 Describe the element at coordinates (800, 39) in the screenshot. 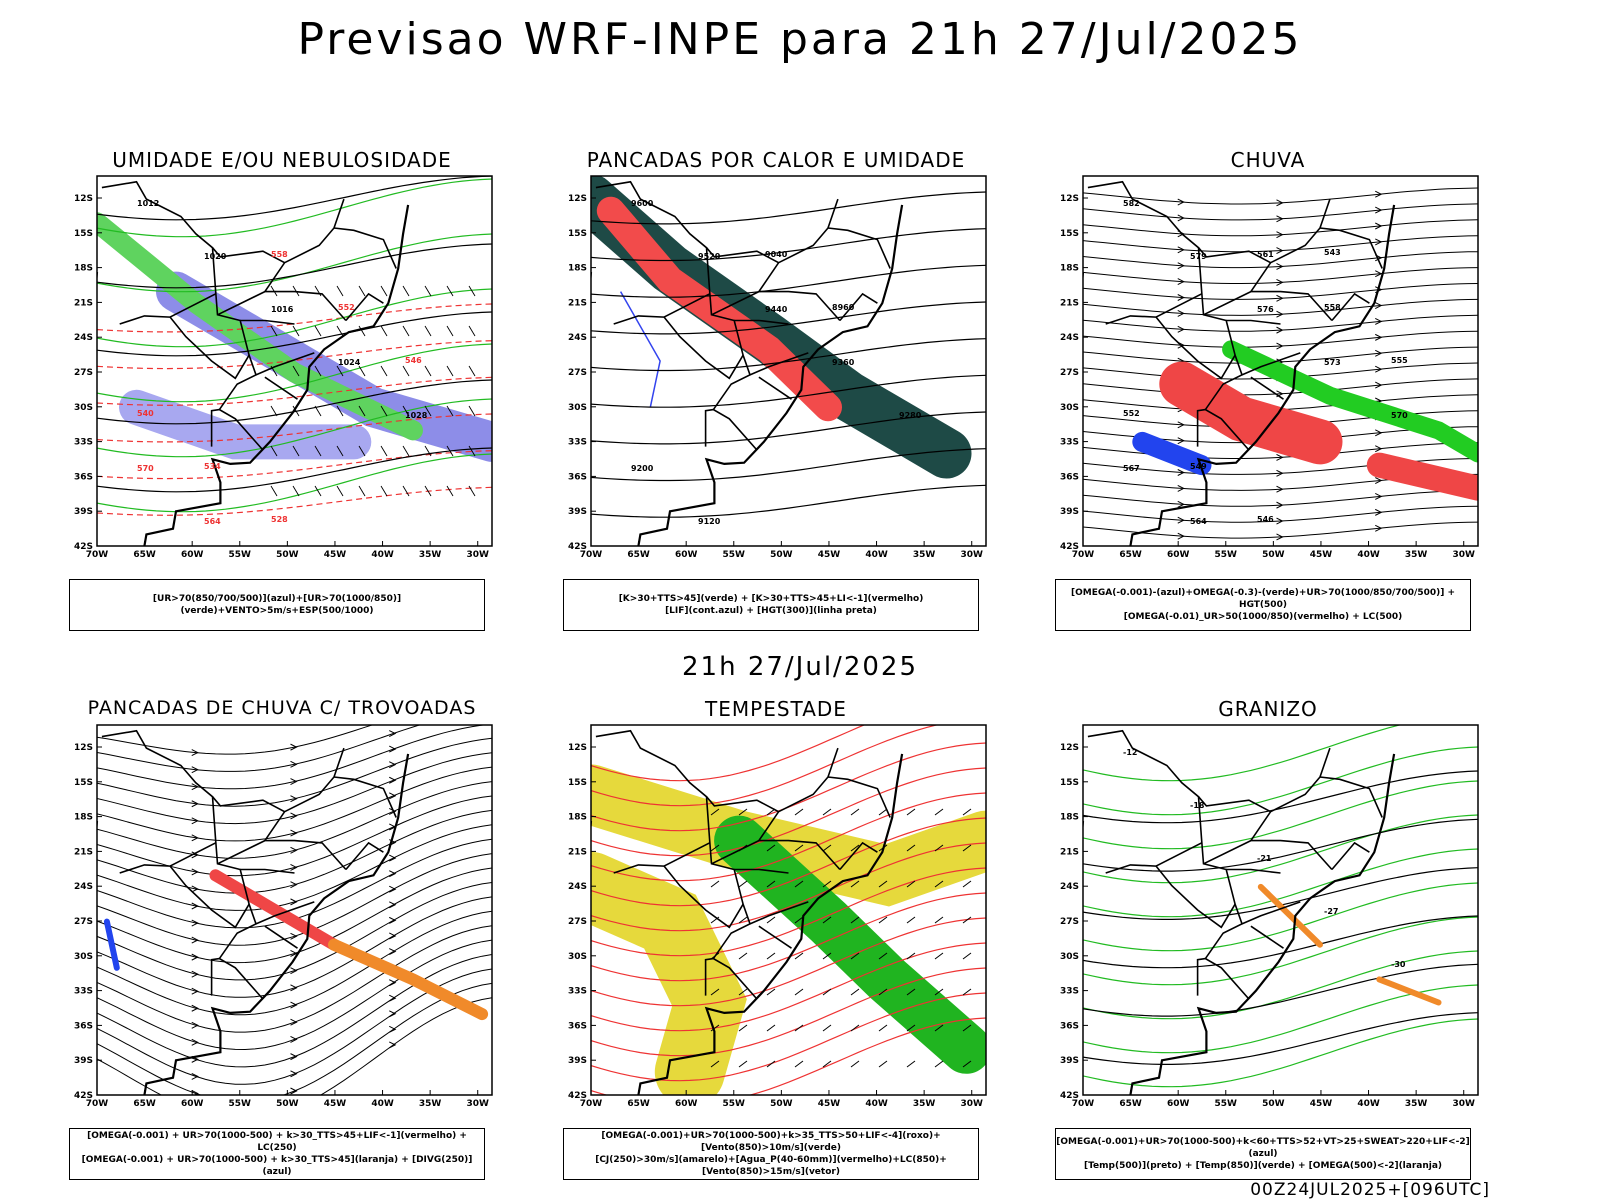

I see `main-title: Previsao WRF-INPE para 21h 27/Jul/2025` at that location.